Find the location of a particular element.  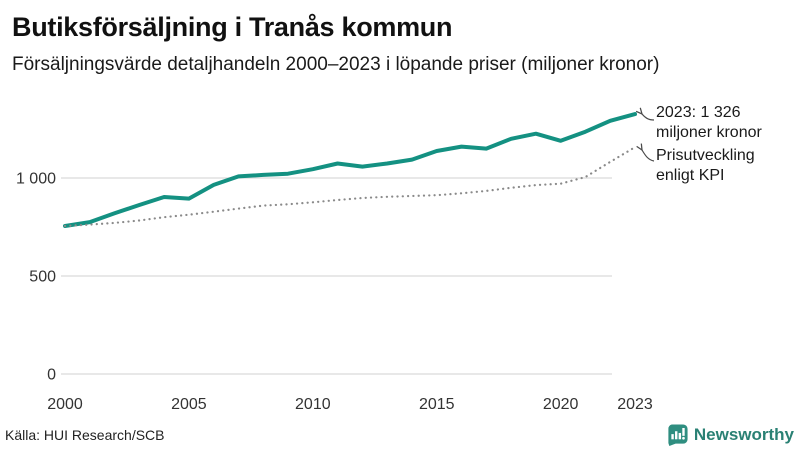

brand-logo: Newsworthy is located at coordinates (730, 434).